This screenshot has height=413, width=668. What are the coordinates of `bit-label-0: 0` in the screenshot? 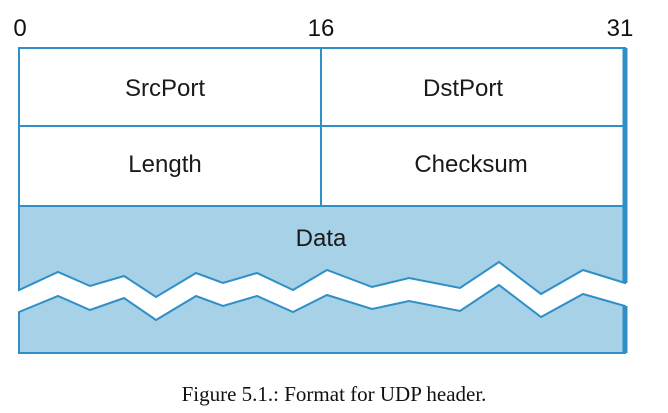 It's located at (19, 28).